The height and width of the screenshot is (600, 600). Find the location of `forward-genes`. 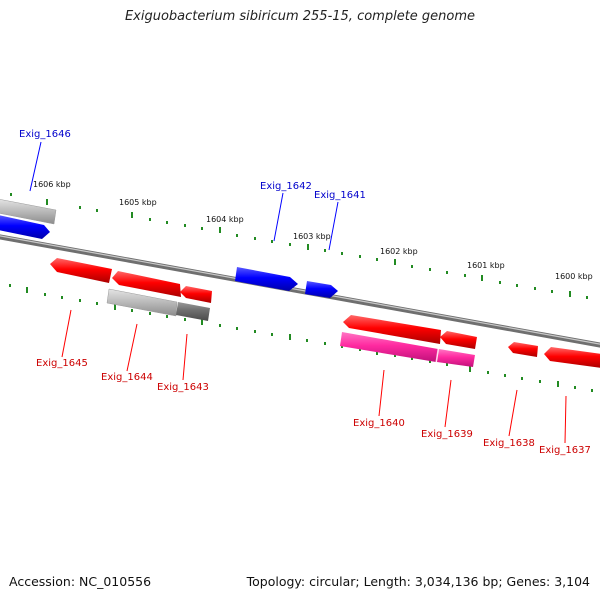

forward-genes is located at coordinates (169, 256).